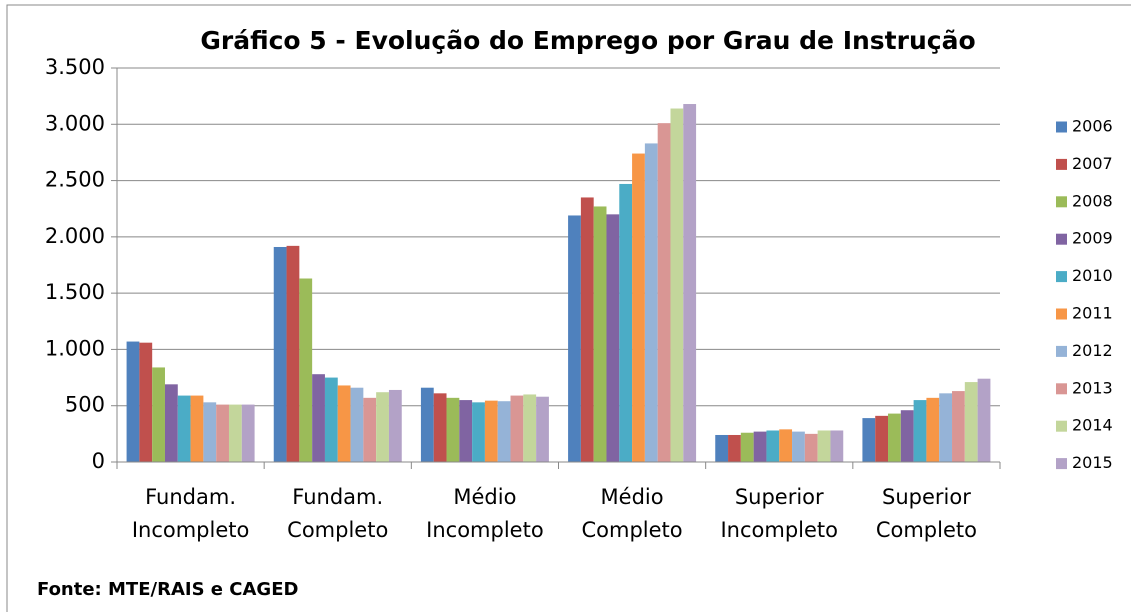 This screenshot has width=1131, height=612. I want to click on legend-label: 2013, so click(1092, 387).